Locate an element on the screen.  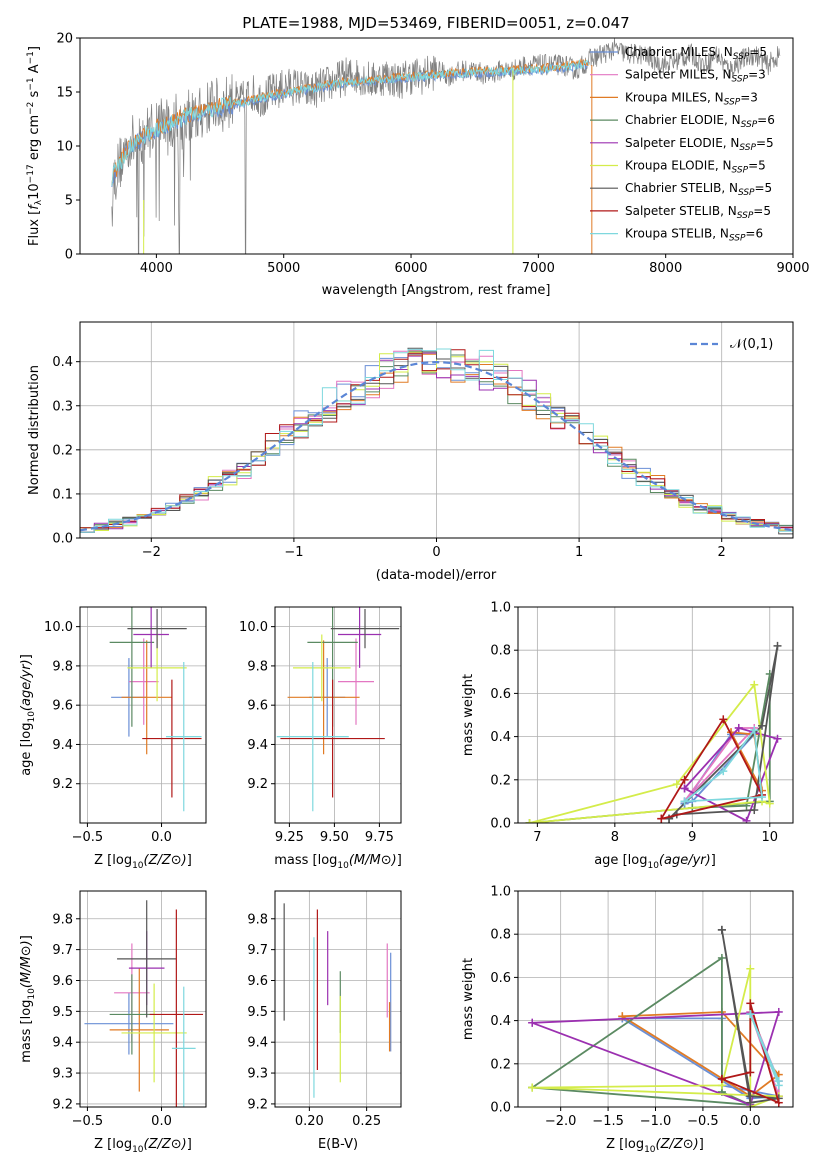
x-axis-label: wavelength [Angstrom, rest frame] is located at coordinates (436, 290).